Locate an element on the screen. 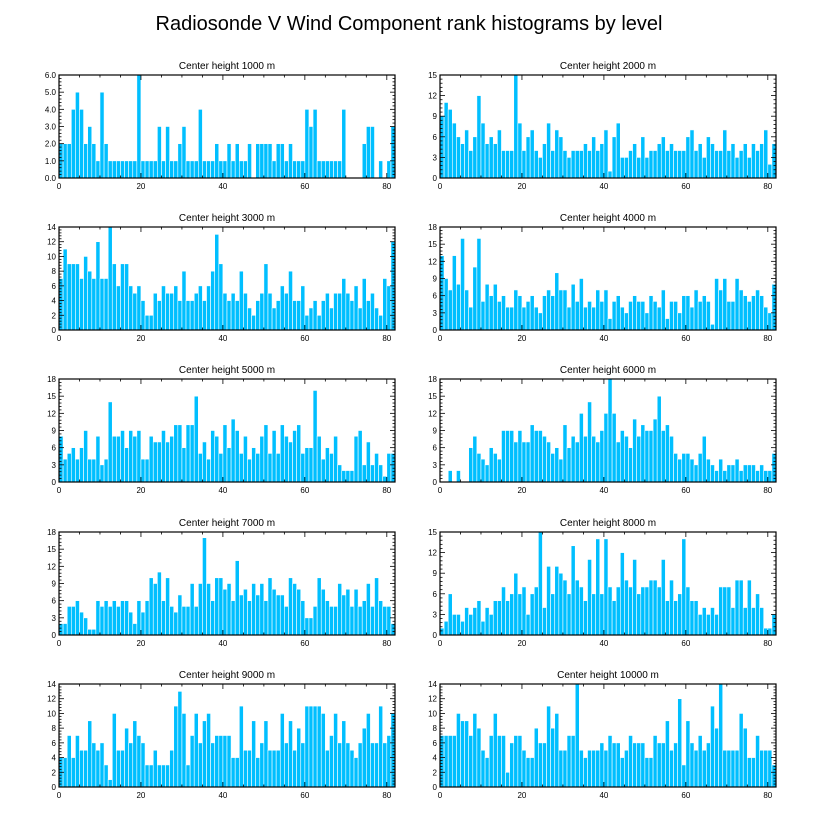 The image size is (818, 824). y-tick-label: 10 is located at coordinates (432, 713).